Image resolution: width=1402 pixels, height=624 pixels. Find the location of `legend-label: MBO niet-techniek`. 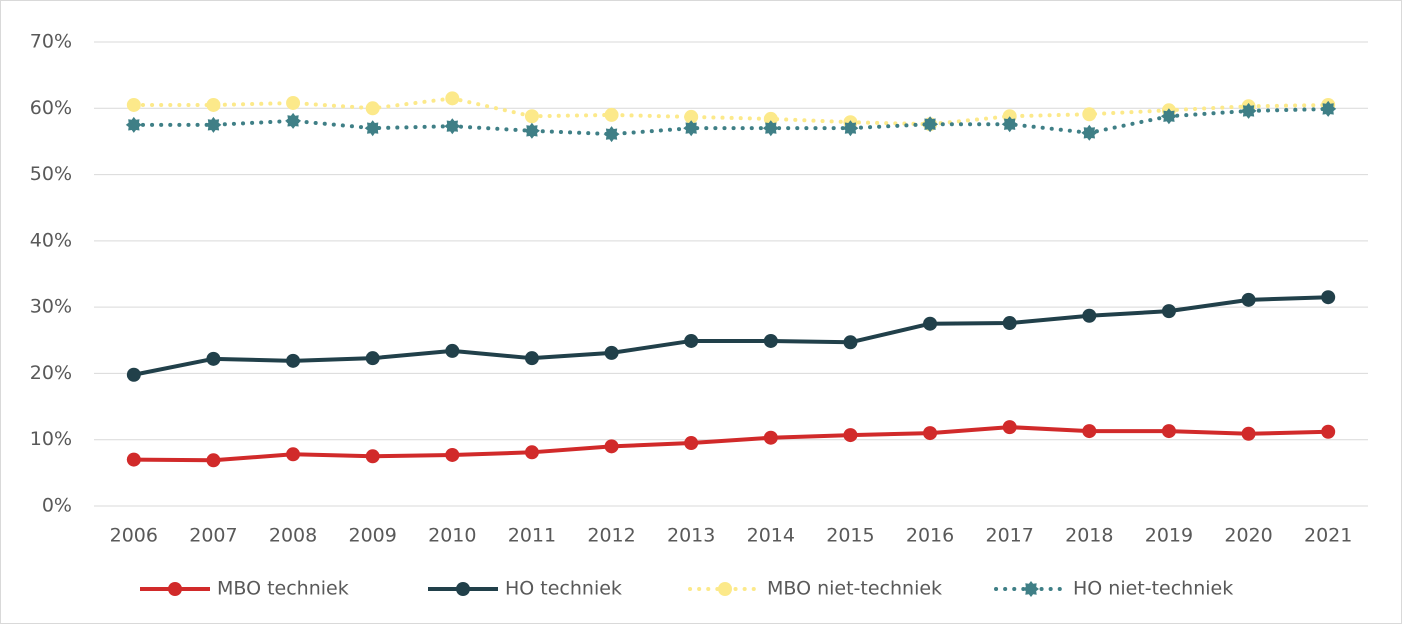

legend-label: MBO niet-techniek is located at coordinates (854, 589).